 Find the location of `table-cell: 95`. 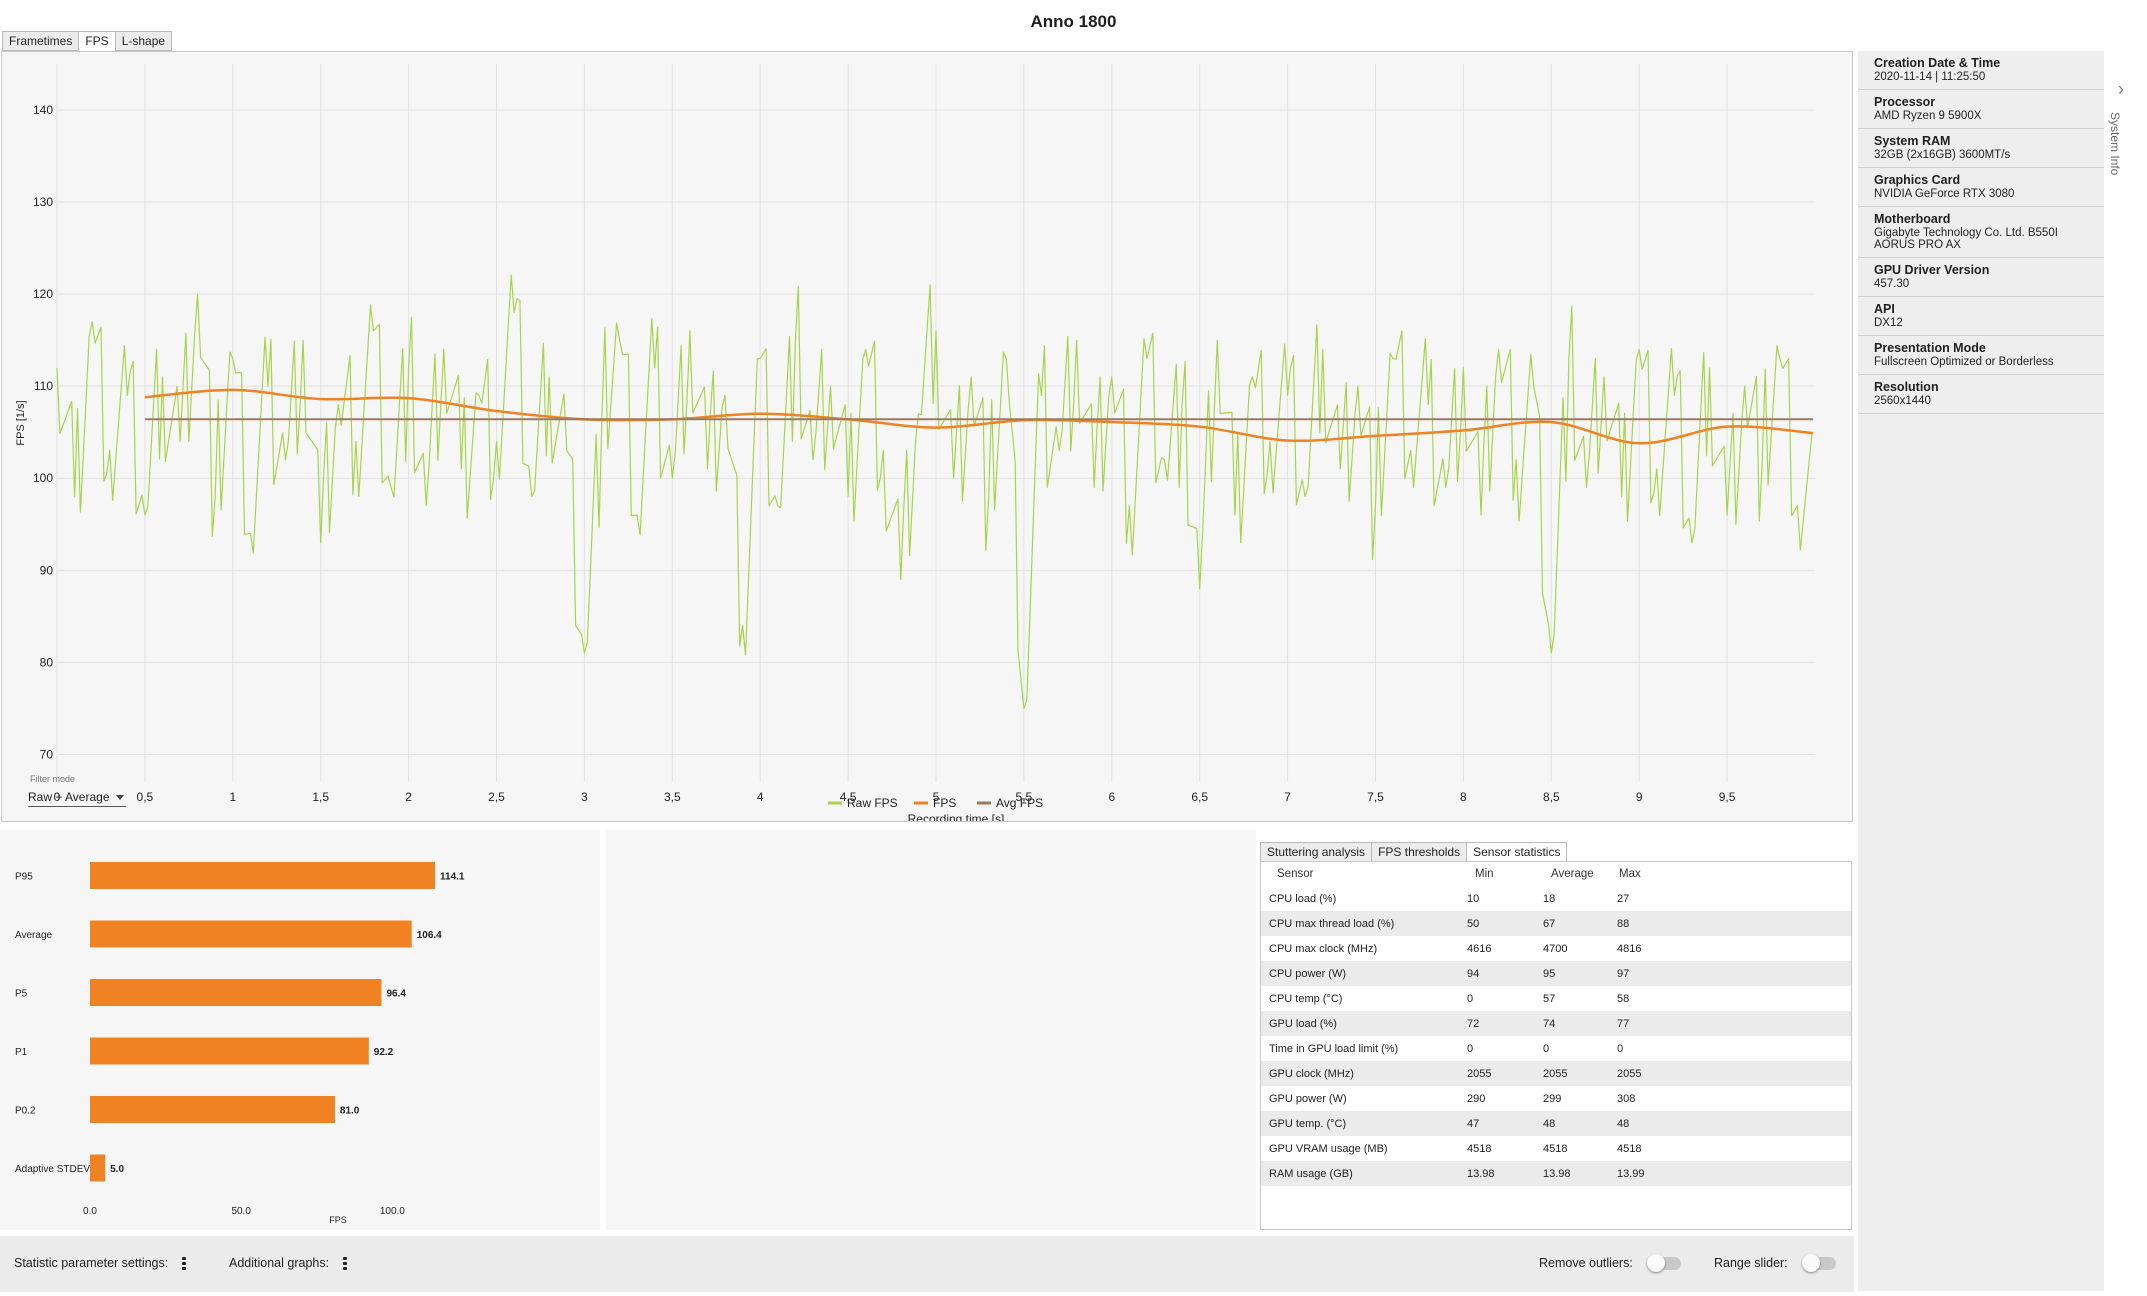

table-cell: 95 is located at coordinates (1573, 973).